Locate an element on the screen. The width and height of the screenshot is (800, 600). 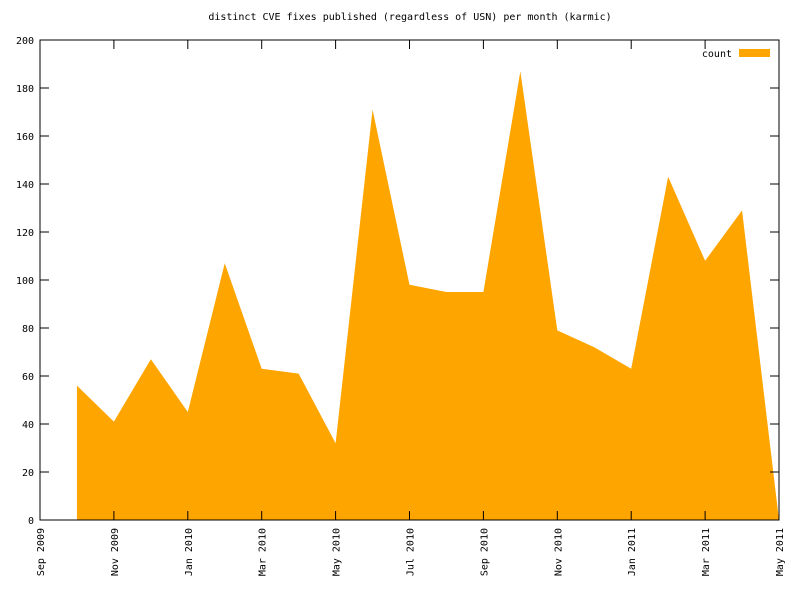
y-tick-label: 100 is located at coordinates (25, 281).